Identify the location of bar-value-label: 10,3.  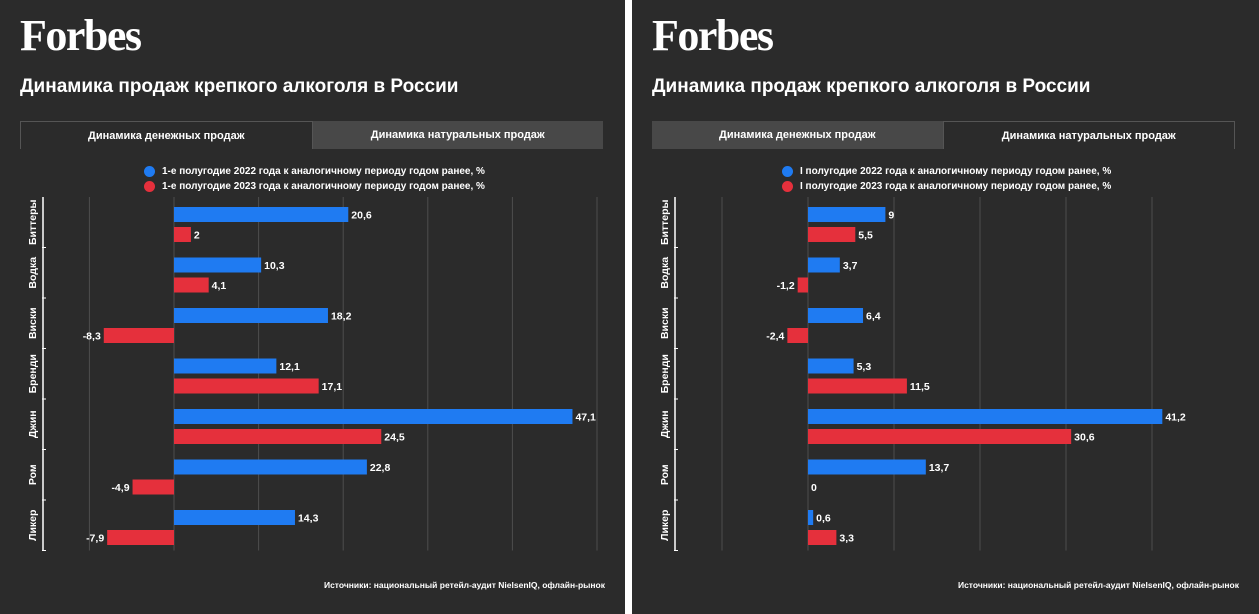
(274, 266).